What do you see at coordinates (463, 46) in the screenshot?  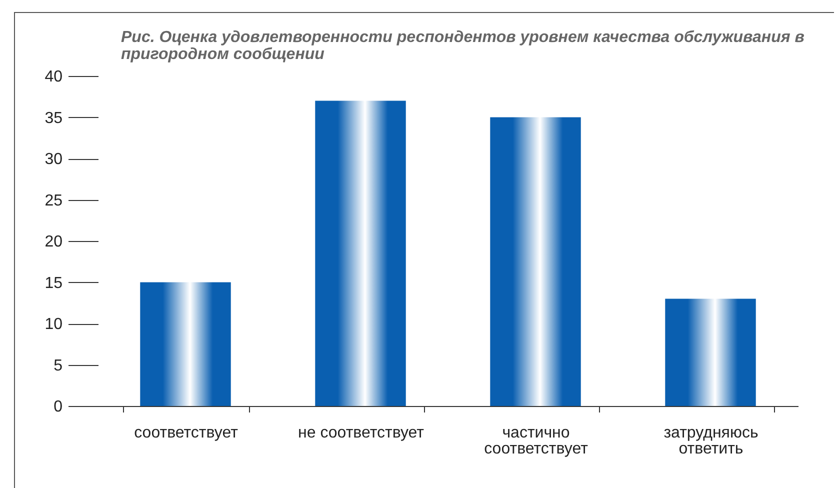 I see `chart-title: Рис. Оценка удовлетворенности респондентов уровнем качества обслуживания в пригородном сообщении` at bounding box center [463, 46].